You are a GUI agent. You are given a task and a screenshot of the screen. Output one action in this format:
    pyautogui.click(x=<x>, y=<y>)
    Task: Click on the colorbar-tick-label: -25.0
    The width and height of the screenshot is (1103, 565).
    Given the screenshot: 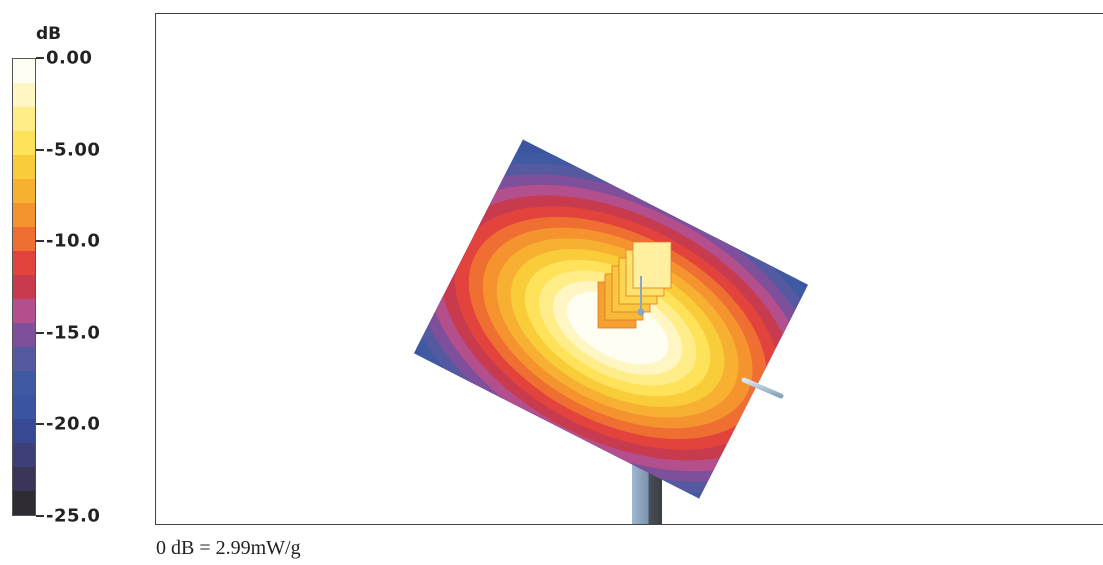 What is the action you would take?
    pyautogui.click(x=73, y=516)
    